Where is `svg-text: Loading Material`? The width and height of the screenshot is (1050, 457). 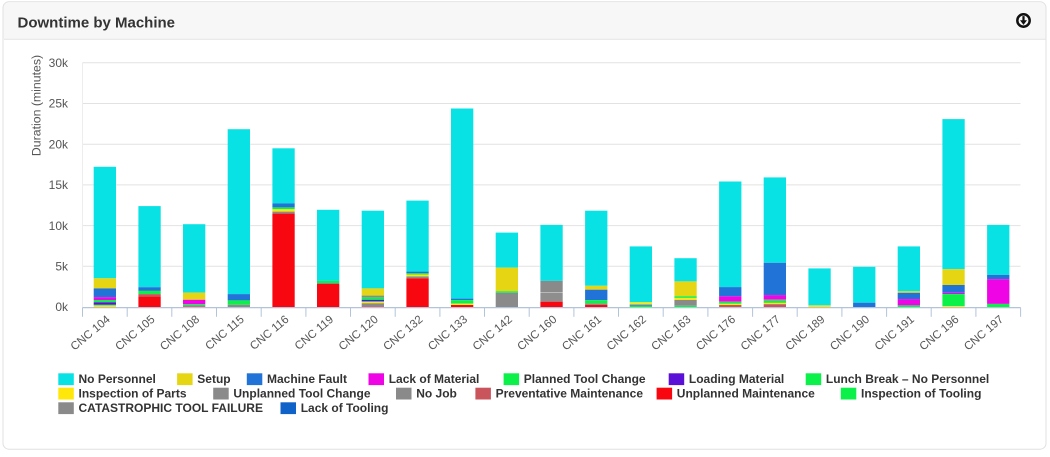
svg-text: Loading Material is located at coordinates (736, 379).